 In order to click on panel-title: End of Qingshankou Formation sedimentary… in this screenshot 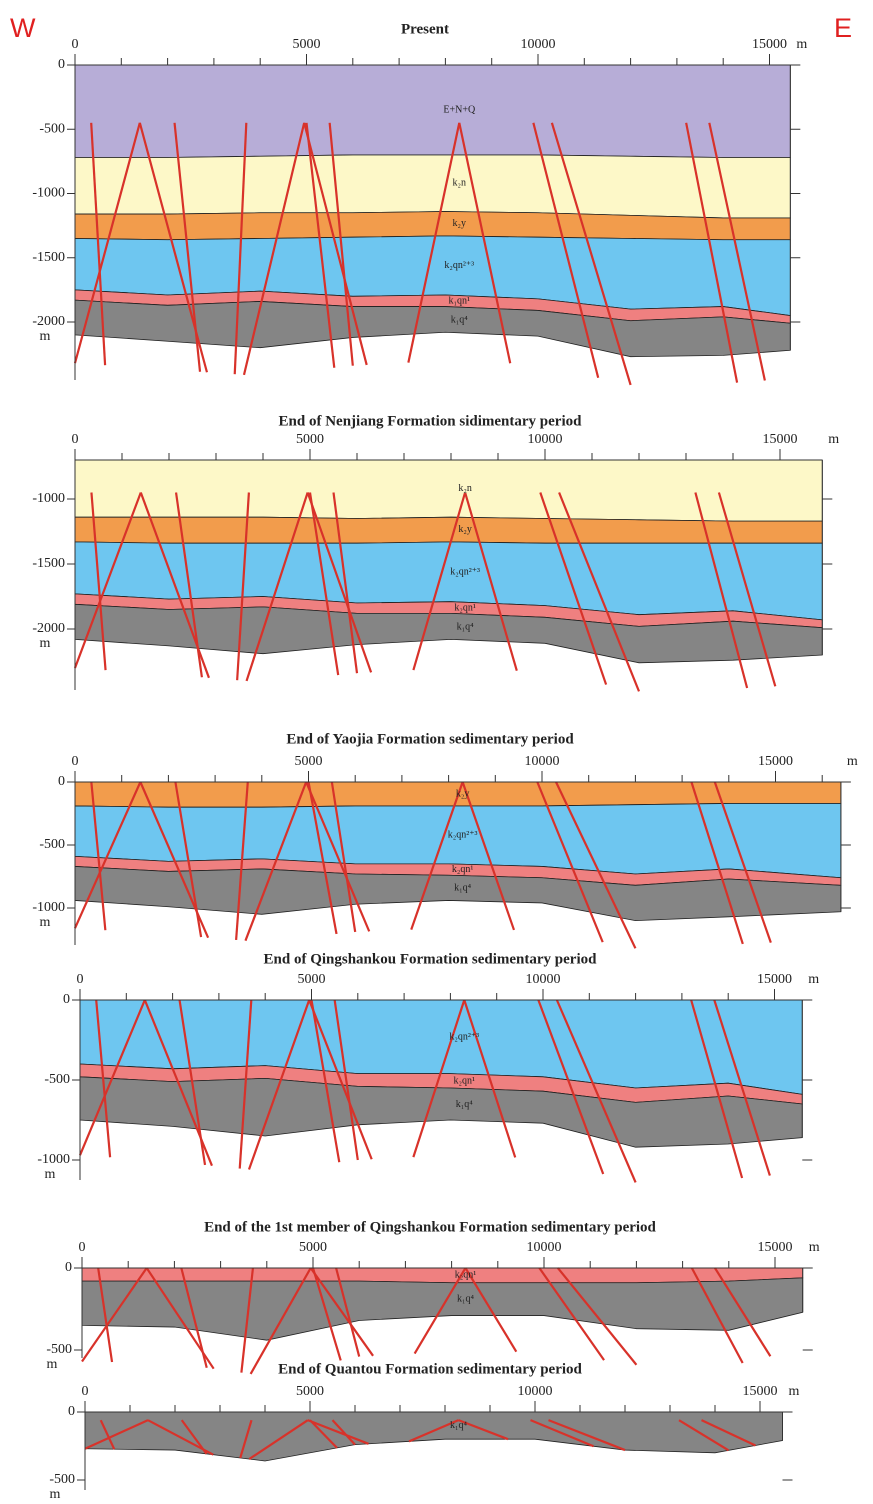, I will do `click(431, 959)`.